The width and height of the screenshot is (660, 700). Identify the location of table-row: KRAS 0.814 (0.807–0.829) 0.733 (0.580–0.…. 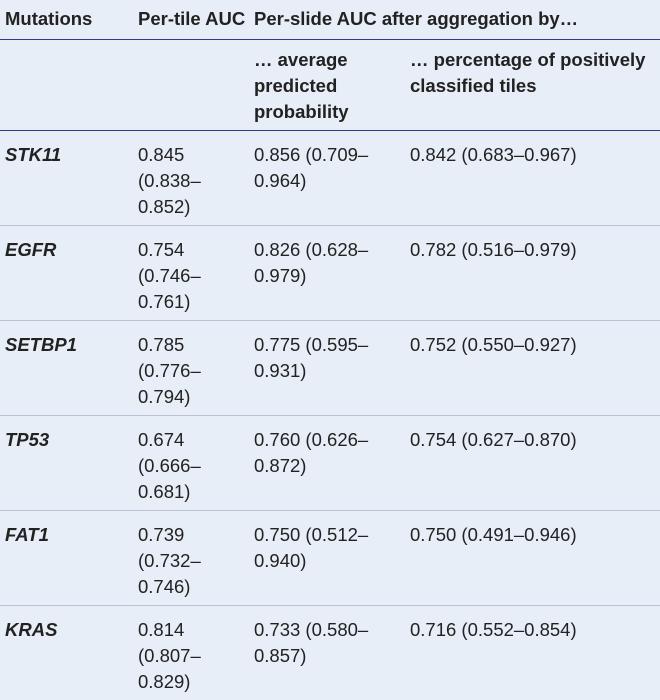
(330, 653).